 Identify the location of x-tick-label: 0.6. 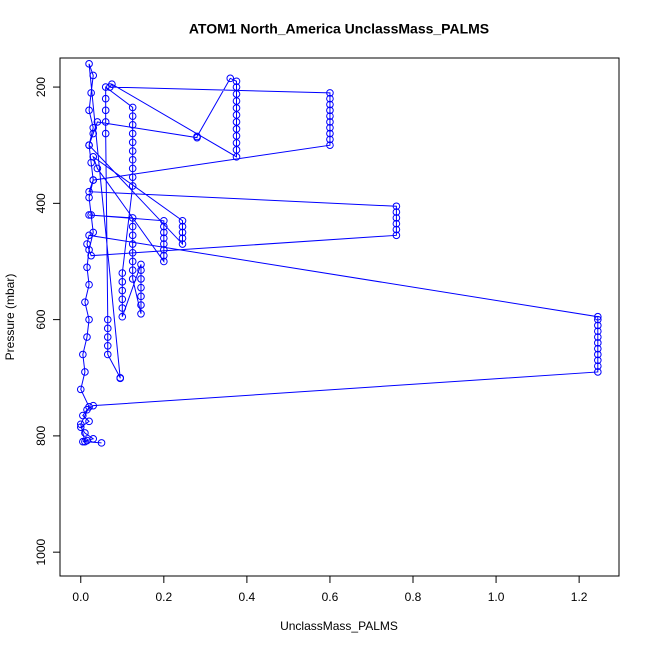
(330, 597).